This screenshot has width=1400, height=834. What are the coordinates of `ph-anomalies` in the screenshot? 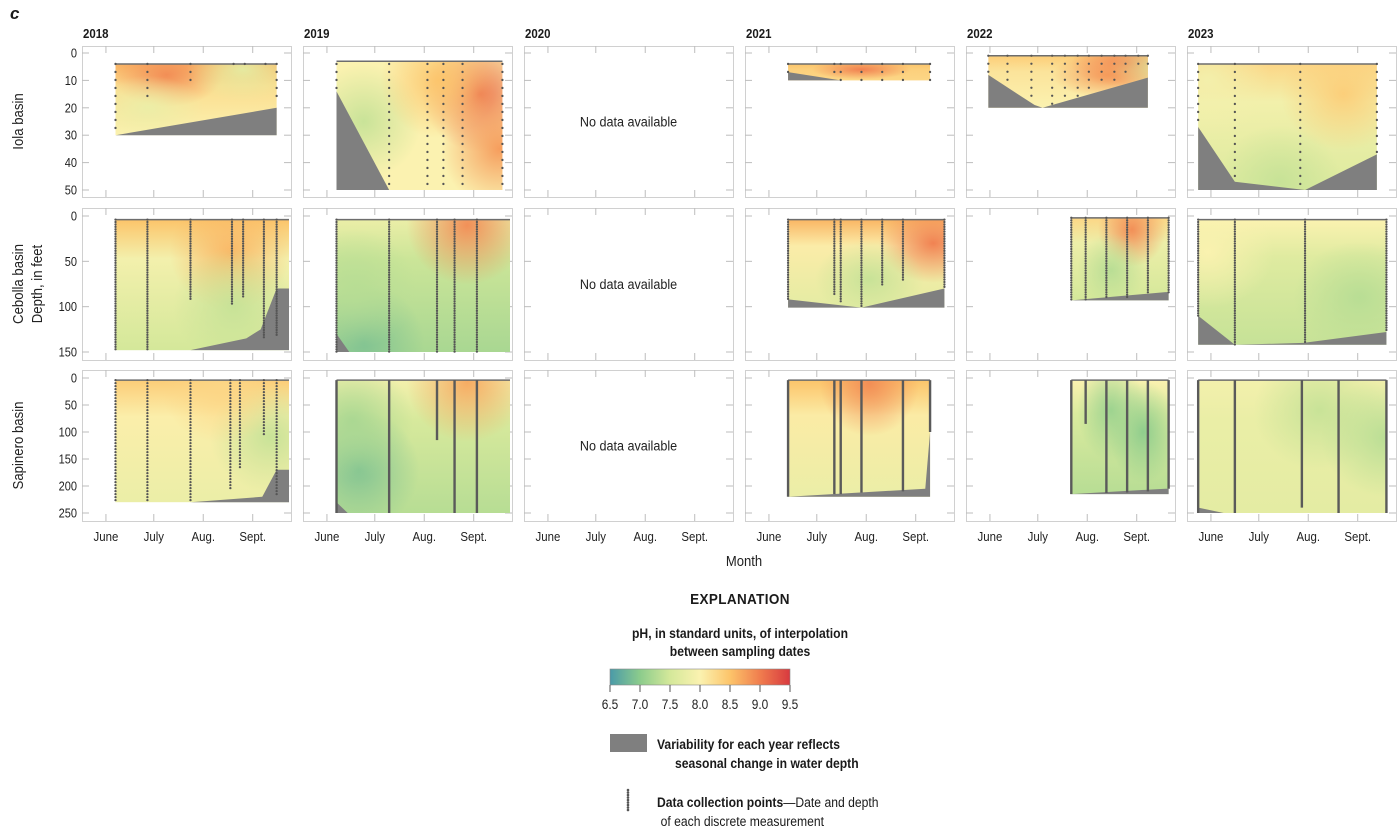 It's located at (196, 99).